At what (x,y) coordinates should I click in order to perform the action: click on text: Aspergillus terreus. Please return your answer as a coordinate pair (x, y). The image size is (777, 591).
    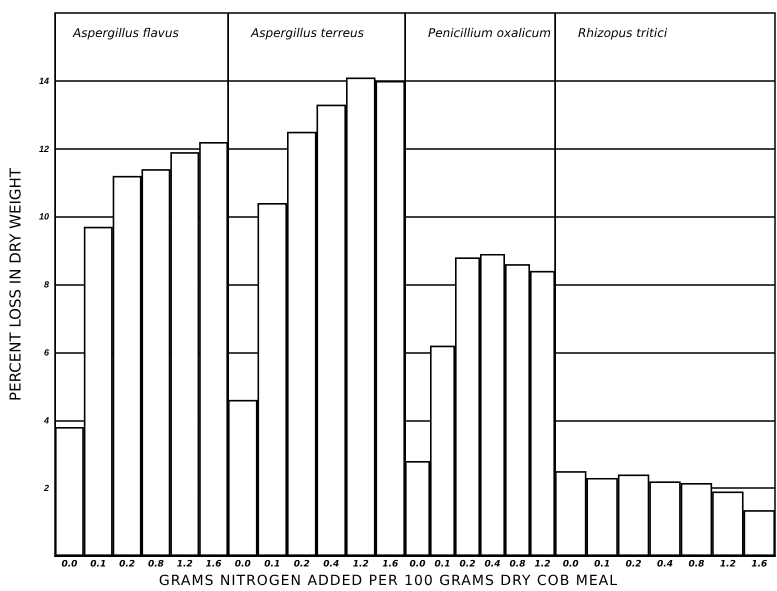
    Looking at the image, I should click on (307, 33).